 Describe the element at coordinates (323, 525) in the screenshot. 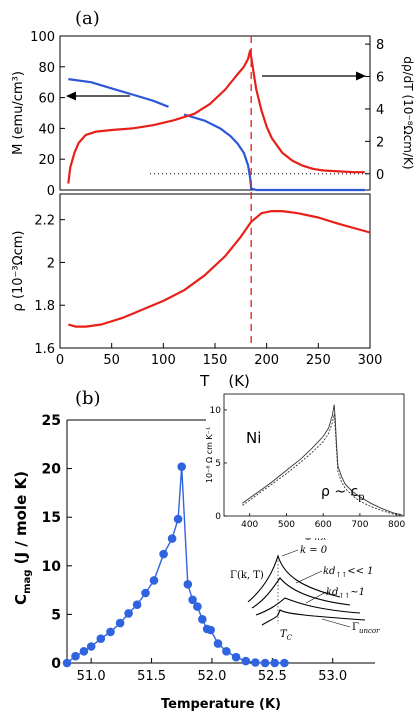

I see `inset-ni-x-tick-label: 600` at that location.